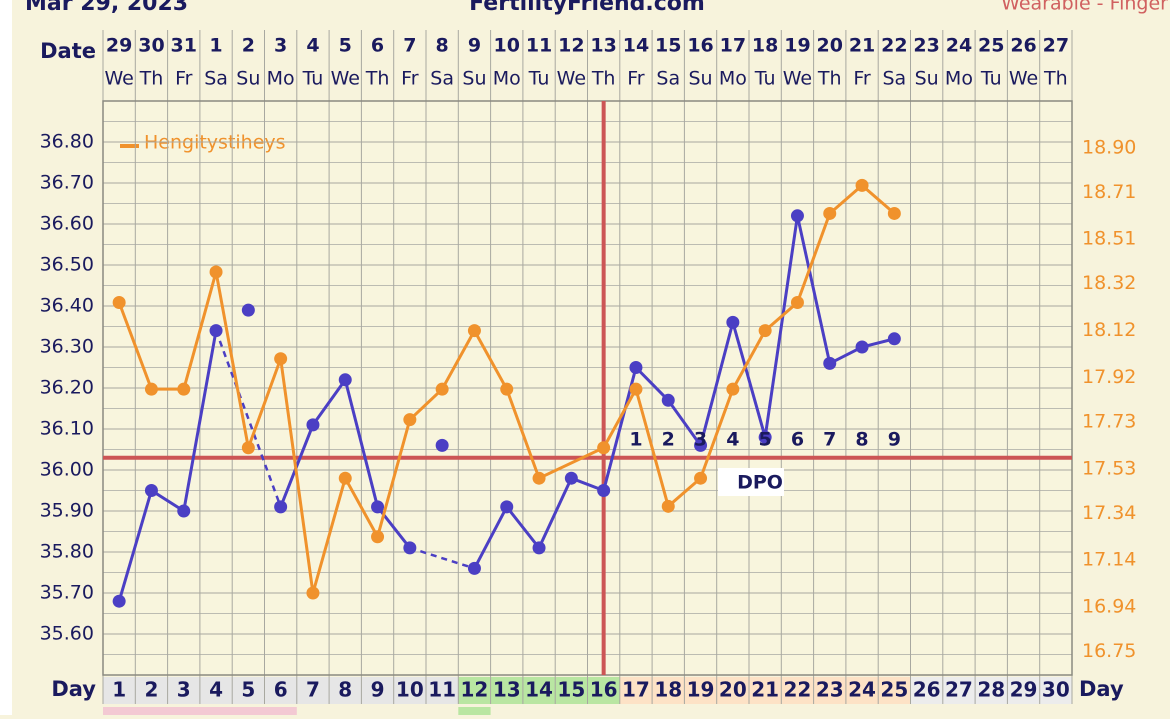 The image size is (1170, 719). What do you see at coordinates (248, 46) in the screenshot?
I see `date: 2` at bounding box center [248, 46].